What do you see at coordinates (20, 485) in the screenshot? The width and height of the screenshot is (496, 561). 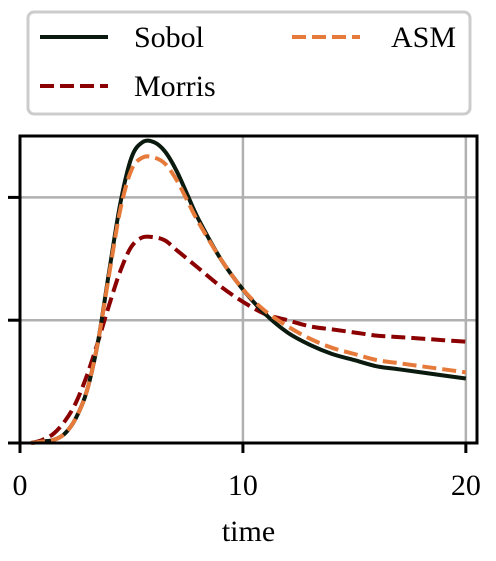 I see `x-tick-label: 0` at bounding box center [20, 485].